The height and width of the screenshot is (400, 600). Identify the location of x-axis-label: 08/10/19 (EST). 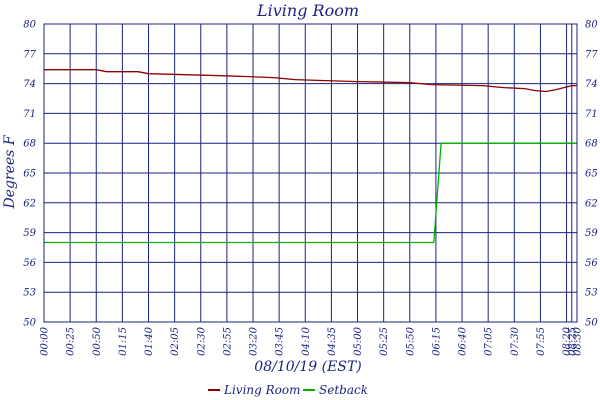
(307, 367).